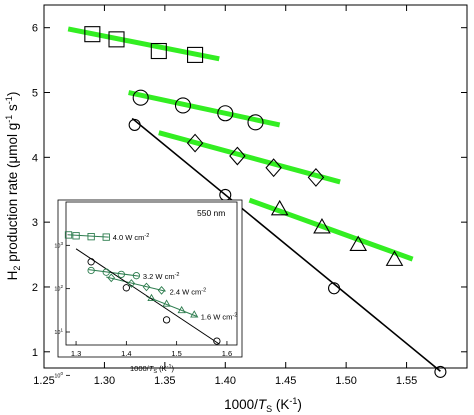  What do you see at coordinates (35, 223) in the screenshot?
I see `main-y-tick-label: 3` at bounding box center [35, 223].